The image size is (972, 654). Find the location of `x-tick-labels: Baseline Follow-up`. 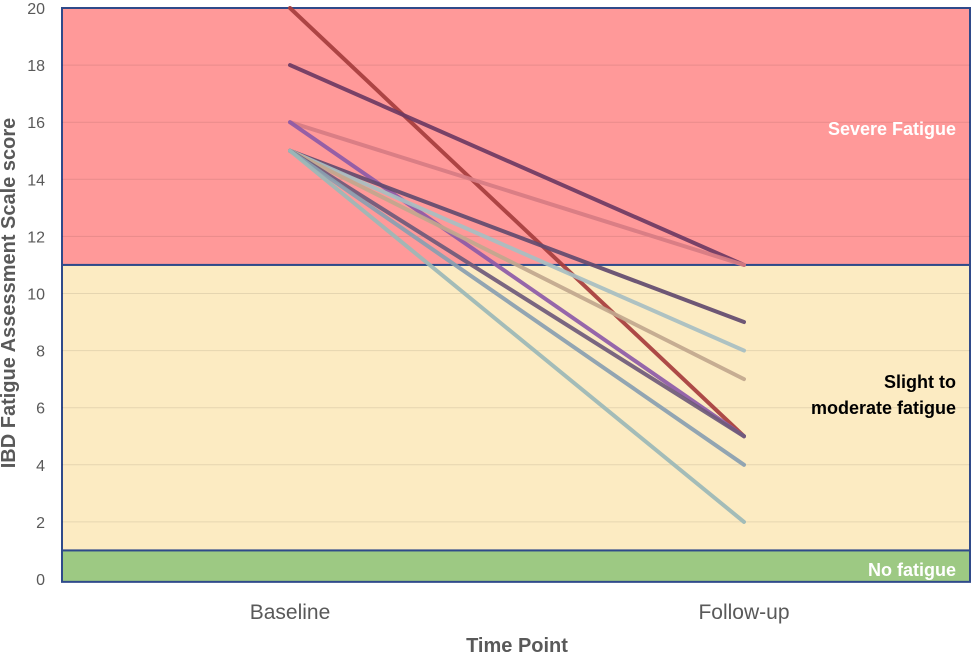

x-tick-labels: Baseline Follow-up is located at coordinates (520, 612).